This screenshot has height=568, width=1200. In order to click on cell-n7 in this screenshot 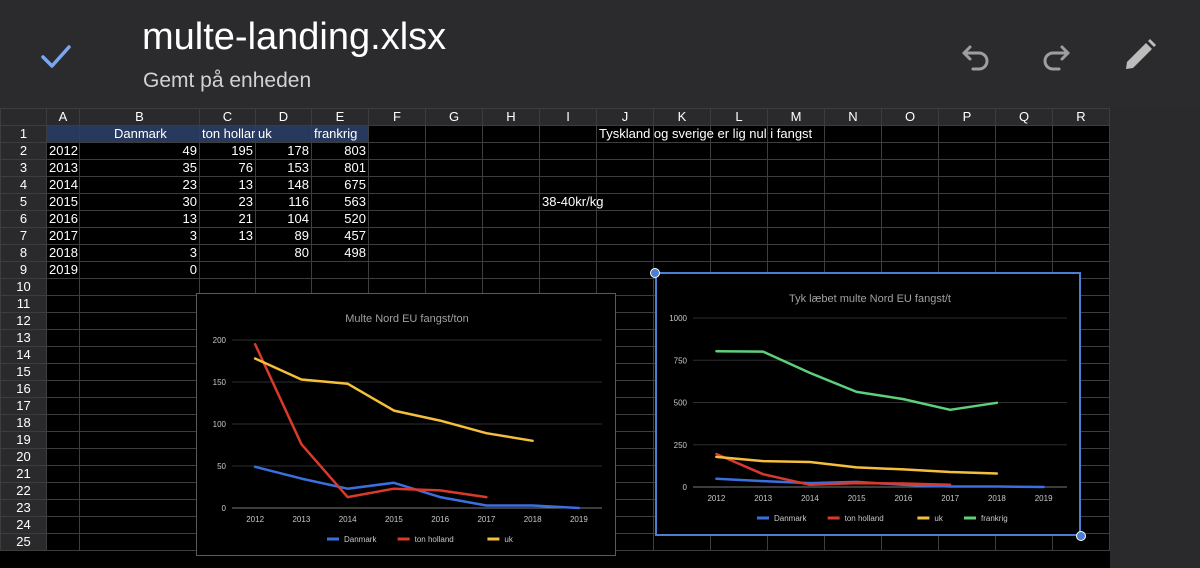, I will do `click(853, 236)`.